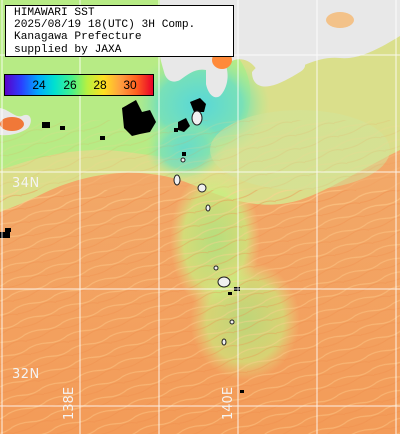  I want to click on island-mikura, so click(216, 268).